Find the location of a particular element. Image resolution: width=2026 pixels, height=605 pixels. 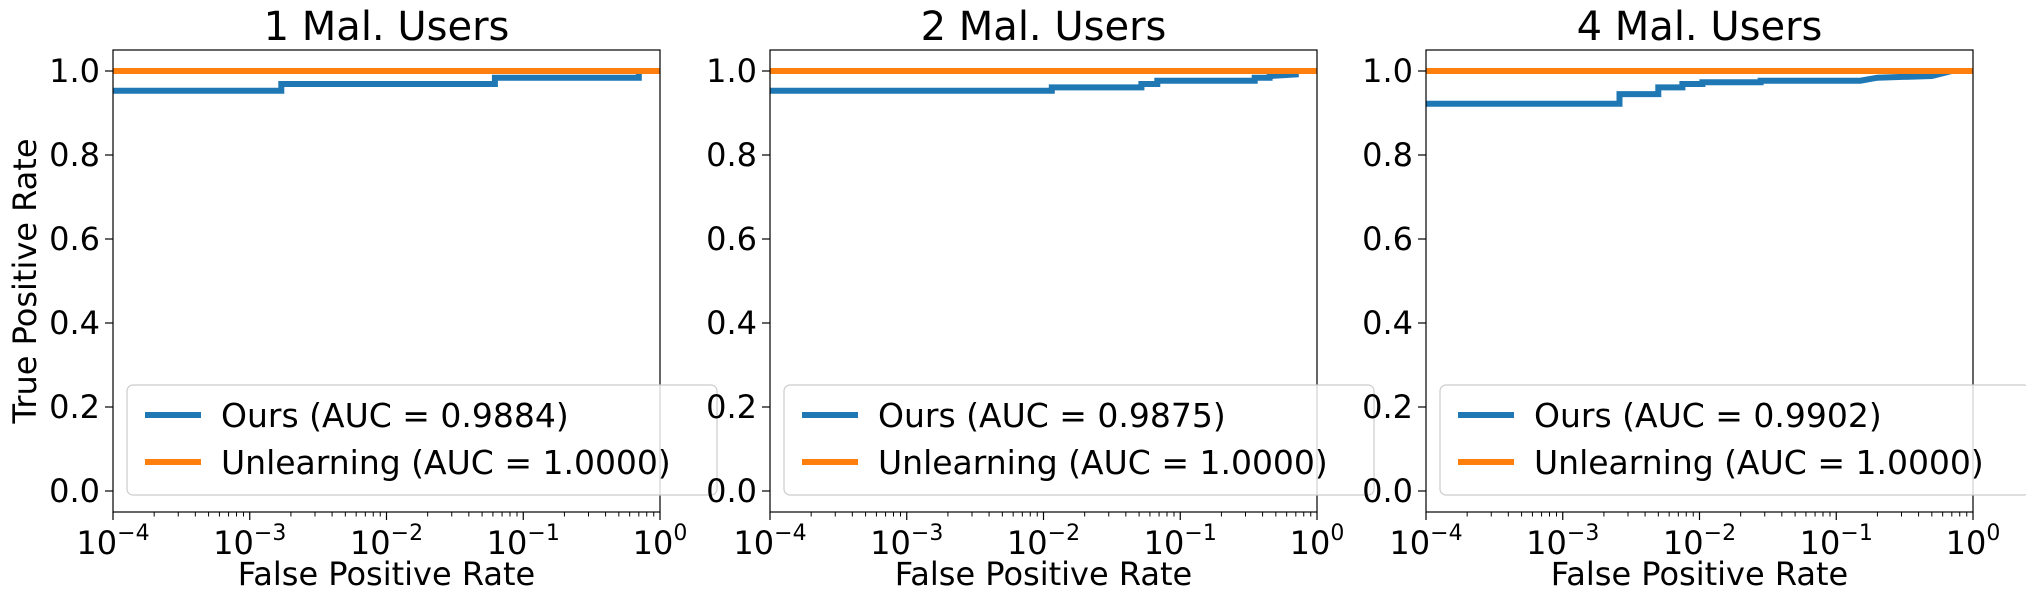

legend-label-1: Ours (AUC = 0.9875) is located at coordinates (1052, 415).